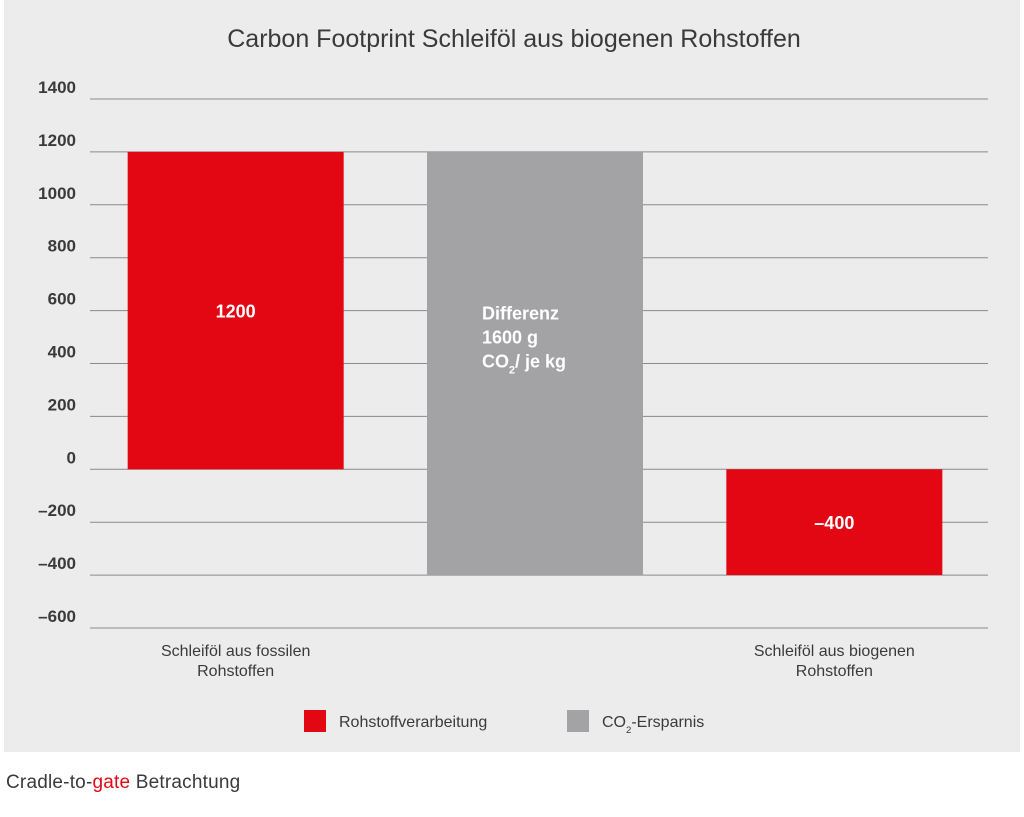 The width and height of the screenshot is (1024, 817). What do you see at coordinates (185, 782) in the screenshot?
I see `footer-suffix: Betrachtung` at bounding box center [185, 782].